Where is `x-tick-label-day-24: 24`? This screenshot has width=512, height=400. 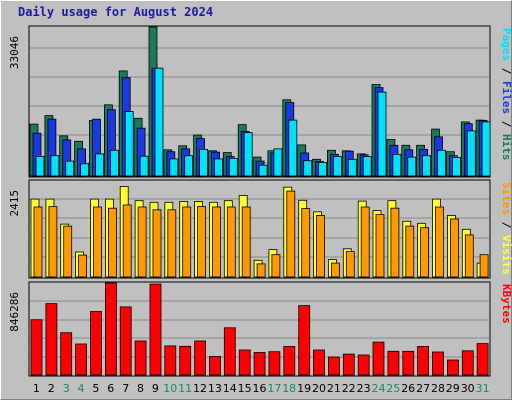
x-tick-label-day-24: 24 is located at coordinates (379, 388).